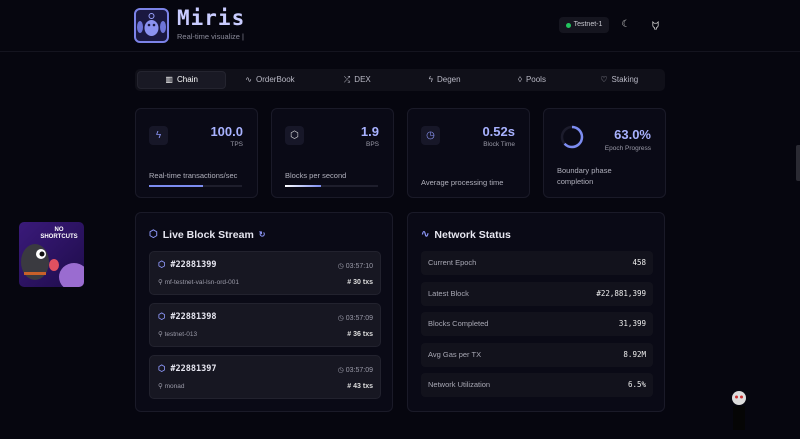 The height and width of the screenshot is (439, 800). What do you see at coordinates (458, 323) in the screenshot?
I see `status-label: Blocks Completed` at bounding box center [458, 323].